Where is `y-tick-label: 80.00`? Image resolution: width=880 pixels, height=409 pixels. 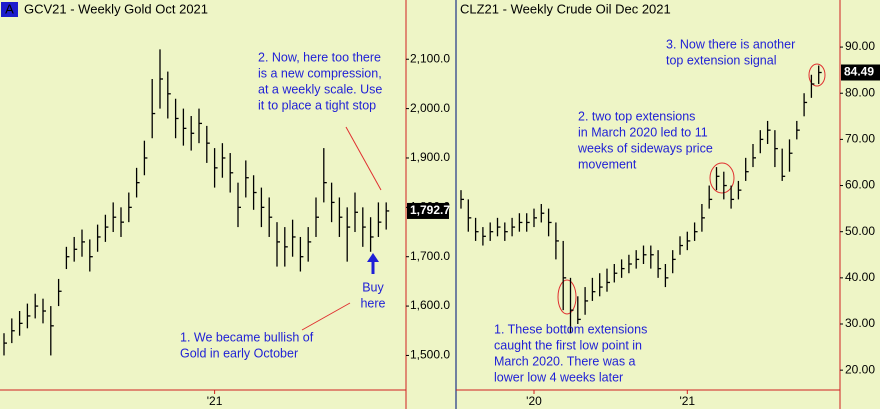 y-tick-label: 80.00 is located at coordinates (860, 92).